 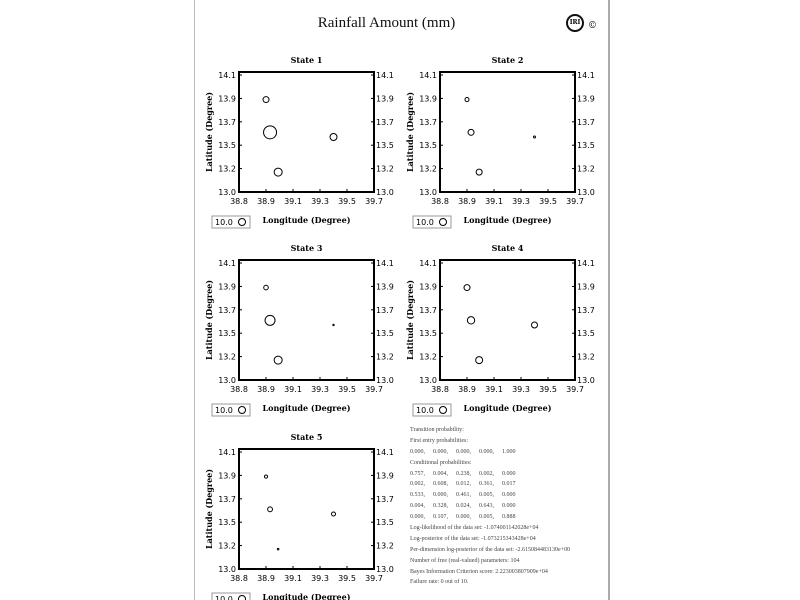 I want to click on y-tick-label: 14.1, so click(x=227, y=263).